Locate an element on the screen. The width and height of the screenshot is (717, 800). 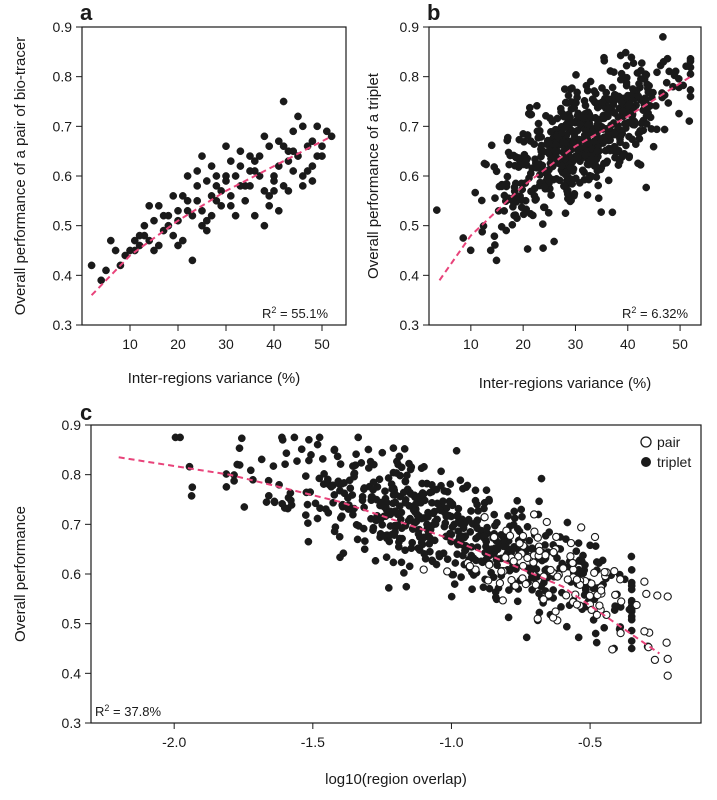
panel-c-y-tick-label: 0.9 is located at coordinates (72, 425).